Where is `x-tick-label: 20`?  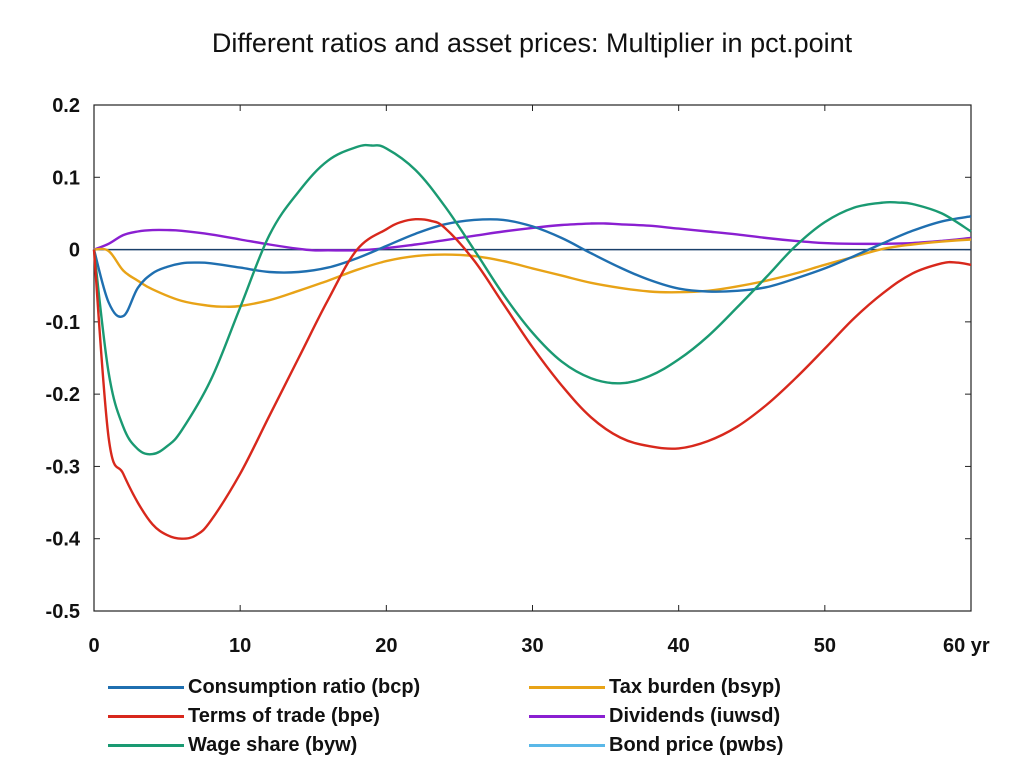 x-tick-label: 20 is located at coordinates (386, 646).